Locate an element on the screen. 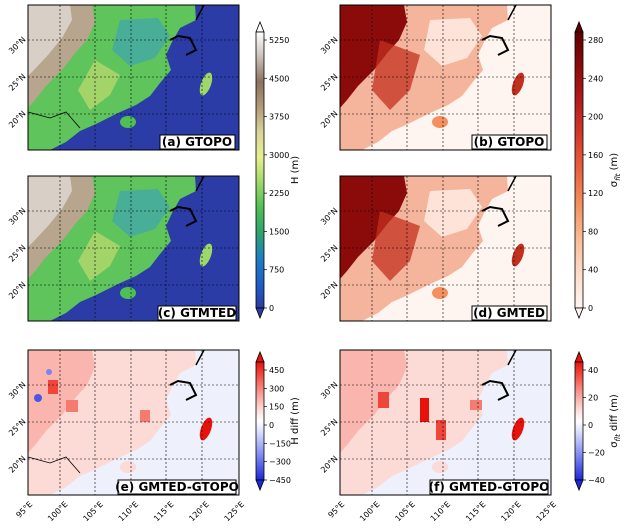 This screenshot has height=529, width=629. lat-label-right-2-0: 30°N is located at coordinates (329, 390).